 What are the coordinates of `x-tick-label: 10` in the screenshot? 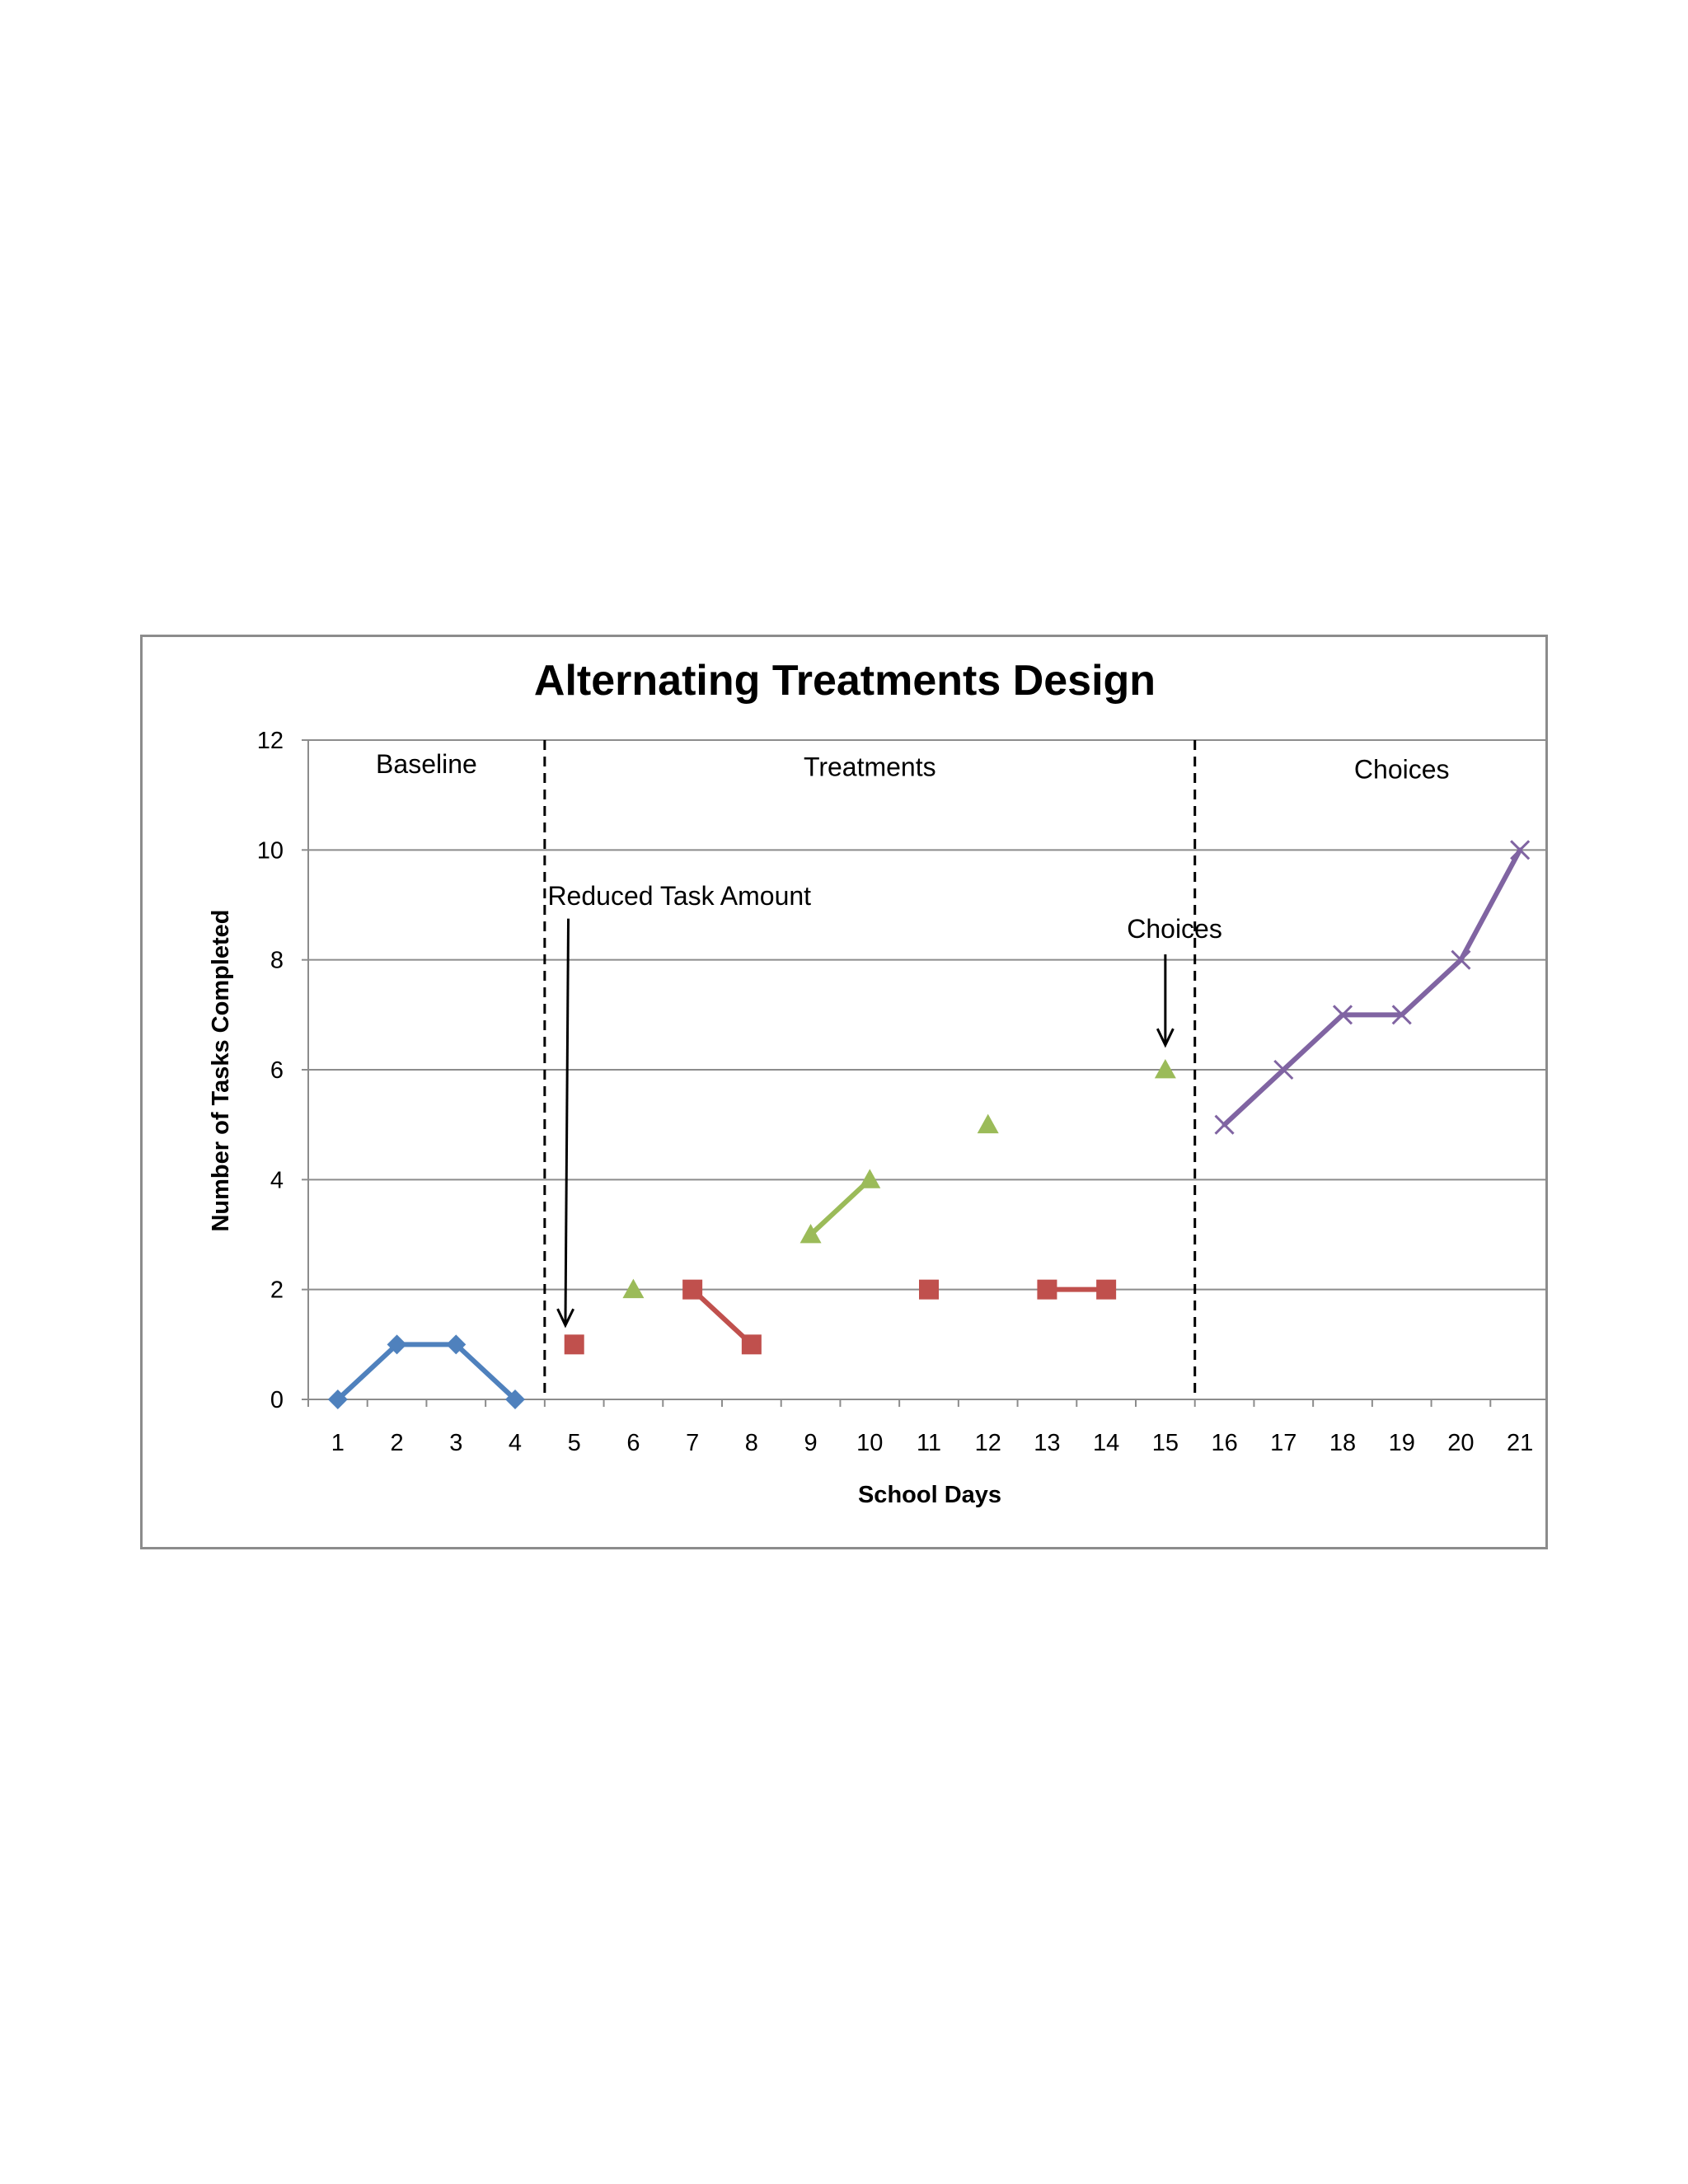 It's located at (870, 1443).